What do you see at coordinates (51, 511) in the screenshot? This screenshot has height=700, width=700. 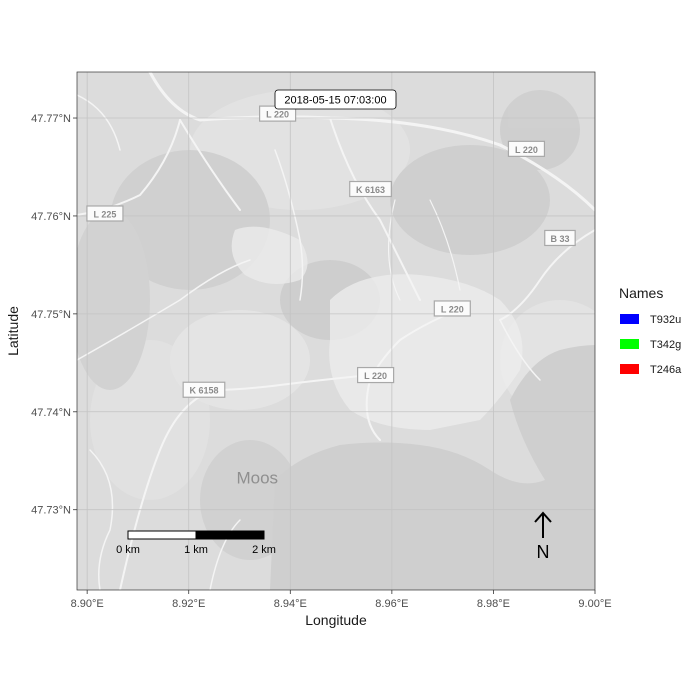 I see `y-tick-label: 47.73°N` at bounding box center [51, 511].